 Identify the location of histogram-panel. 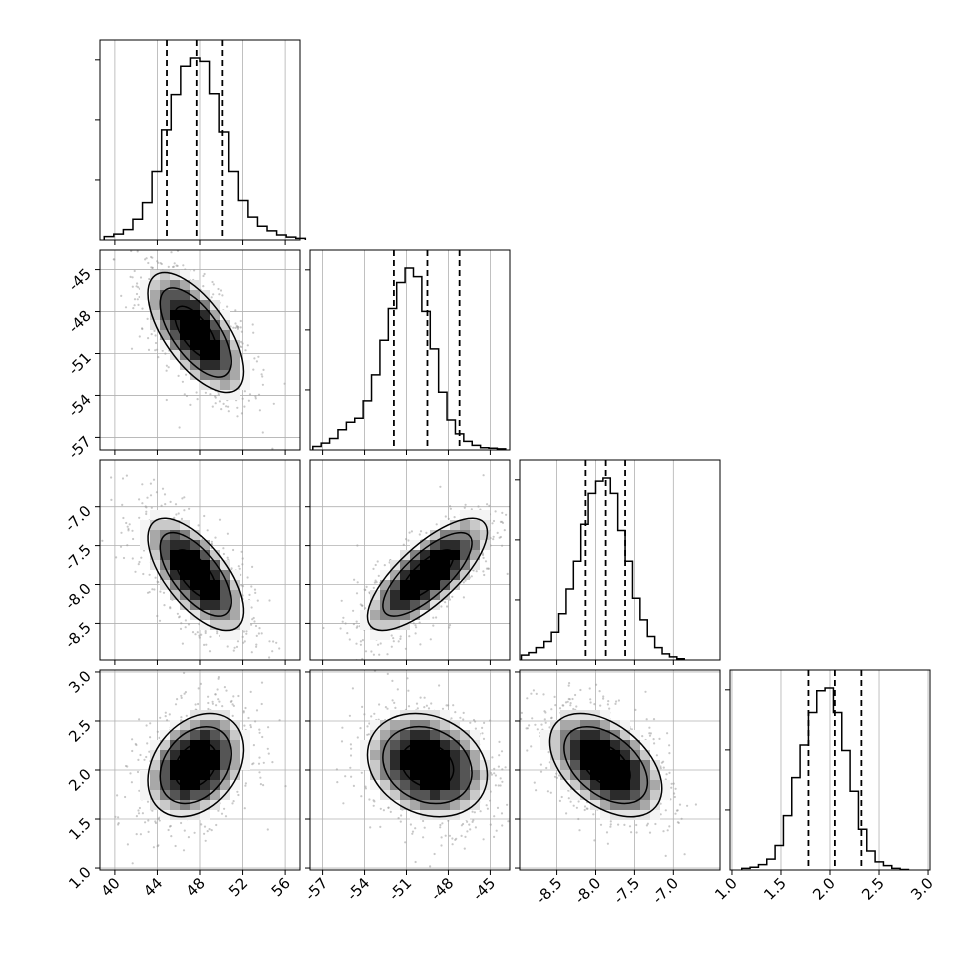
(201, 142).